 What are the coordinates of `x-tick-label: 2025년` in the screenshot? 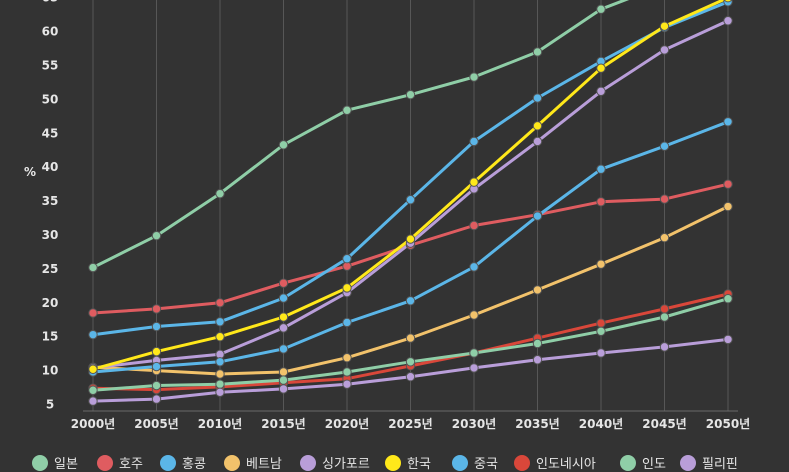 It's located at (410, 424).